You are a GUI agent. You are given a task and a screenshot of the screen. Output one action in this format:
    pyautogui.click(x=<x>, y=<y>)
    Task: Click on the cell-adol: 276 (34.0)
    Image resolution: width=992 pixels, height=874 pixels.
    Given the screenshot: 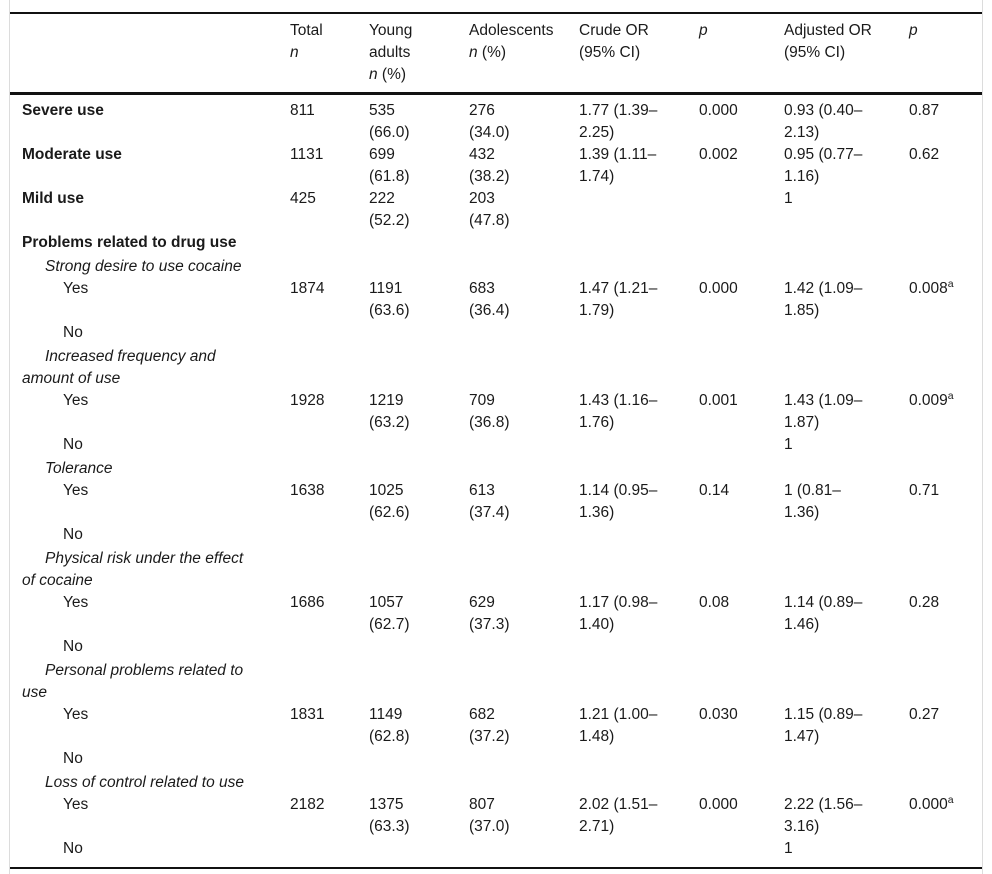 What is the action you would take?
    pyautogui.click(x=524, y=119)
    